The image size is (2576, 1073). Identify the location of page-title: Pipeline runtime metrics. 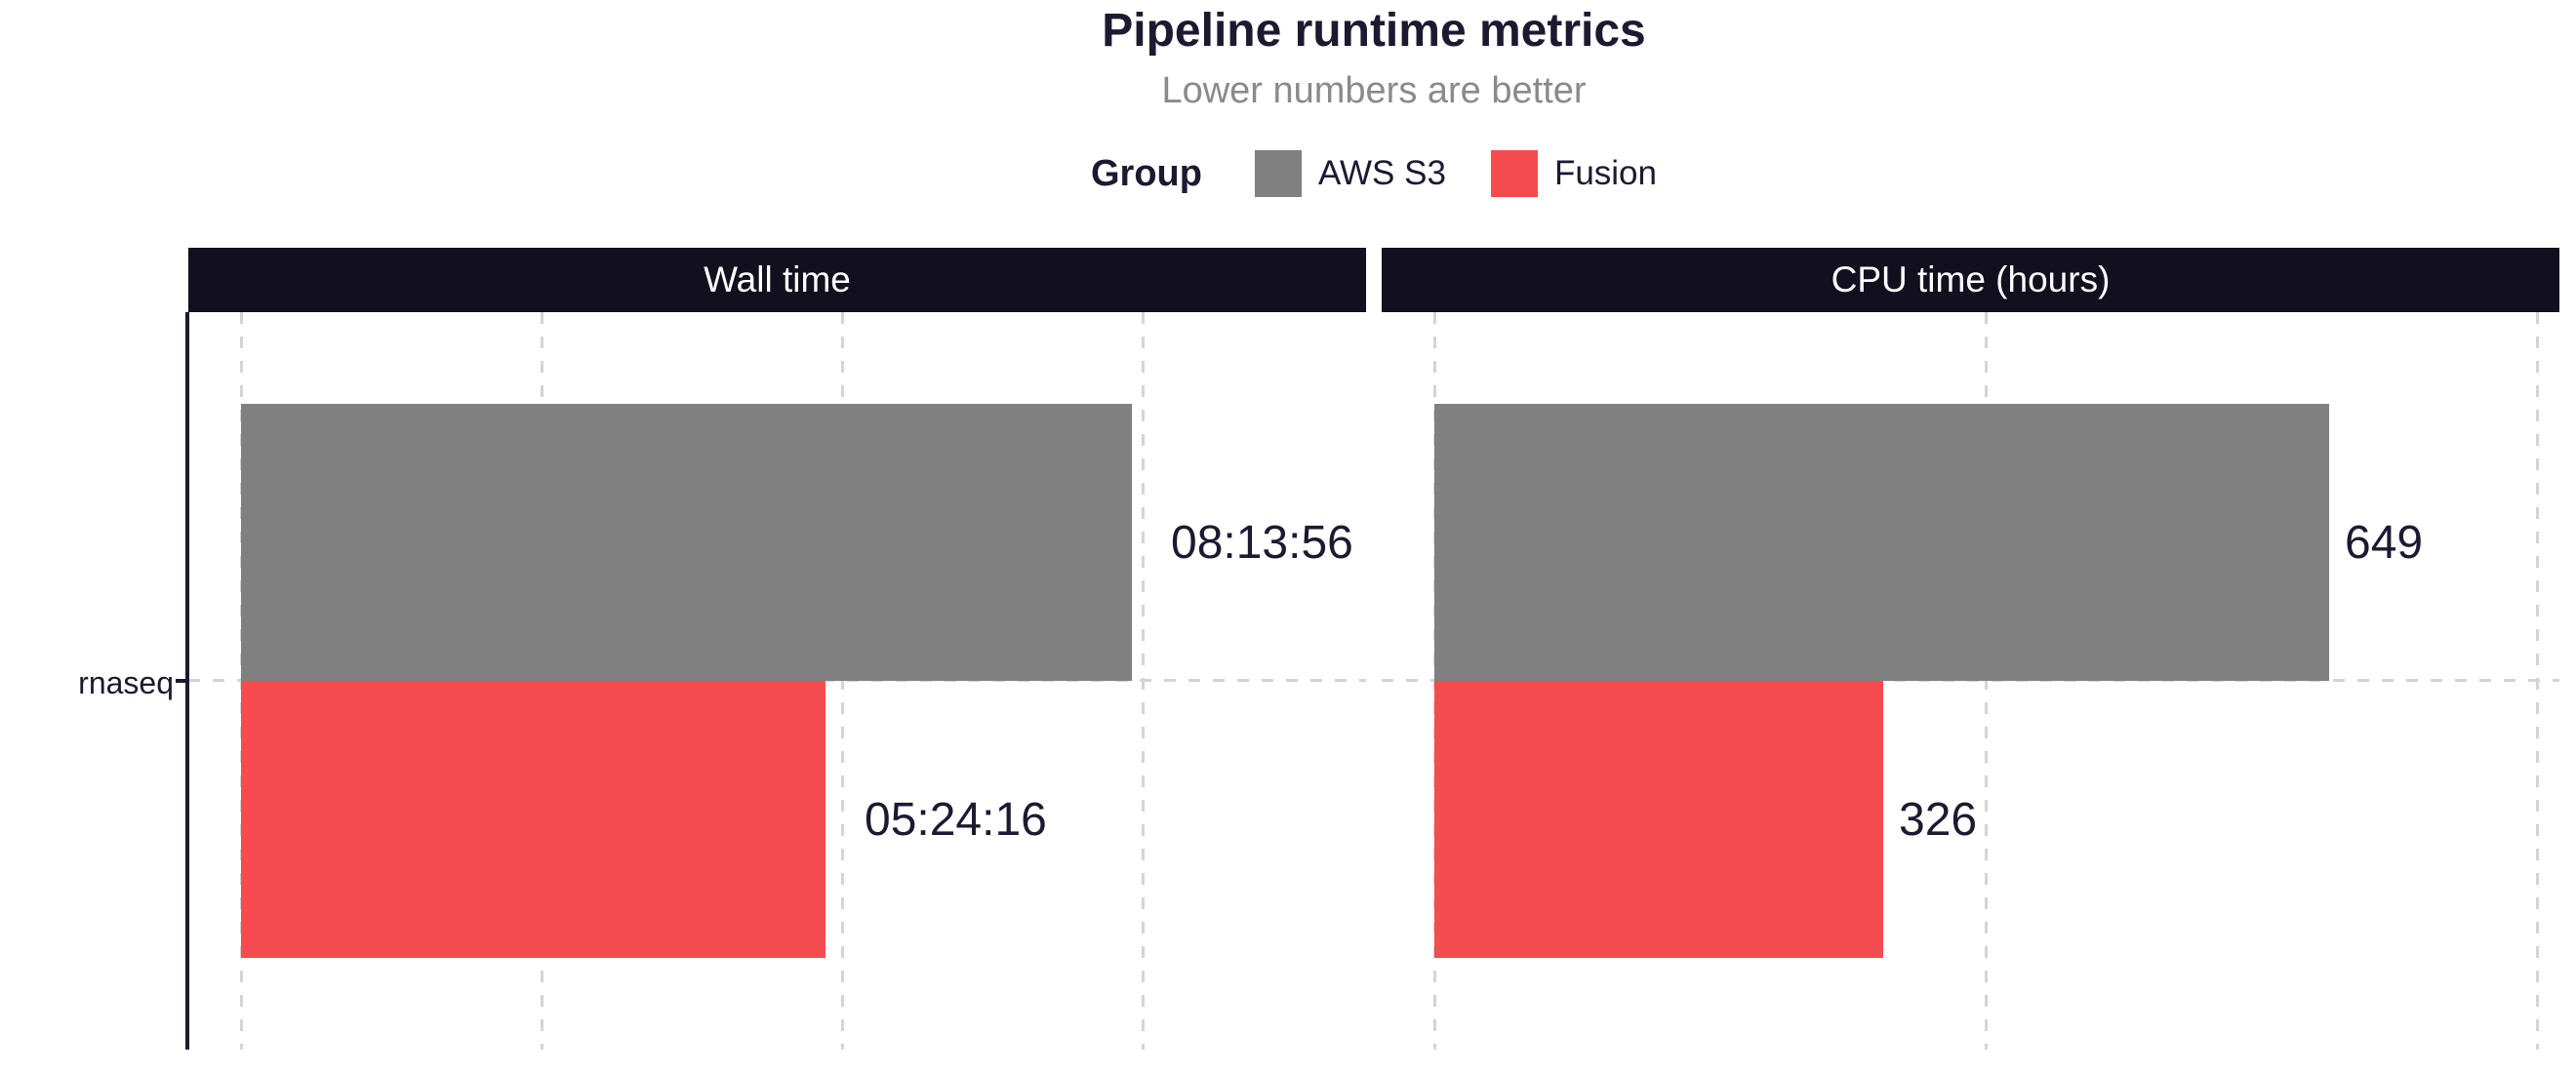
(1374, 31).